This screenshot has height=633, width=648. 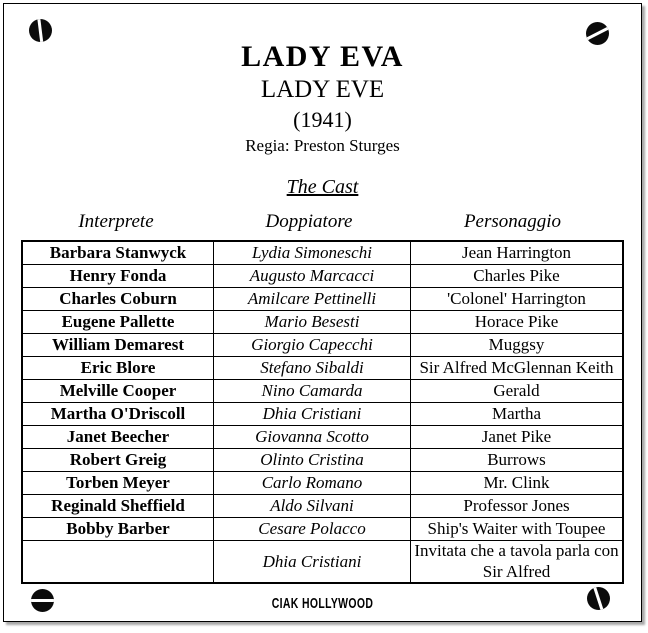 What do you see at coordinates (517, 253) in the screenshot?
I see `character-cell: Jean Harrington` at bounding box center [517, 253].